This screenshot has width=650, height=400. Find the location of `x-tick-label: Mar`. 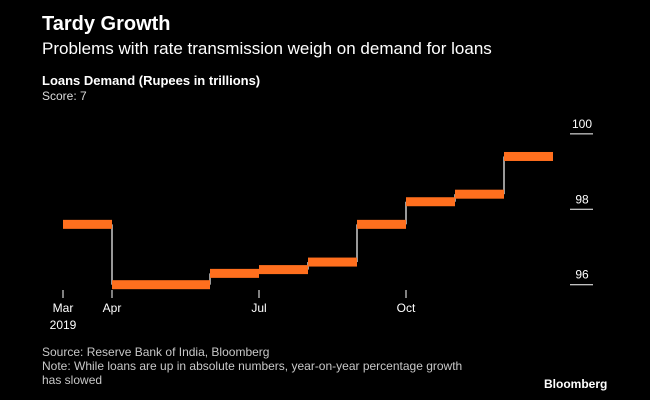

x-tick-label: Mar is located at coordinates (63, 308).